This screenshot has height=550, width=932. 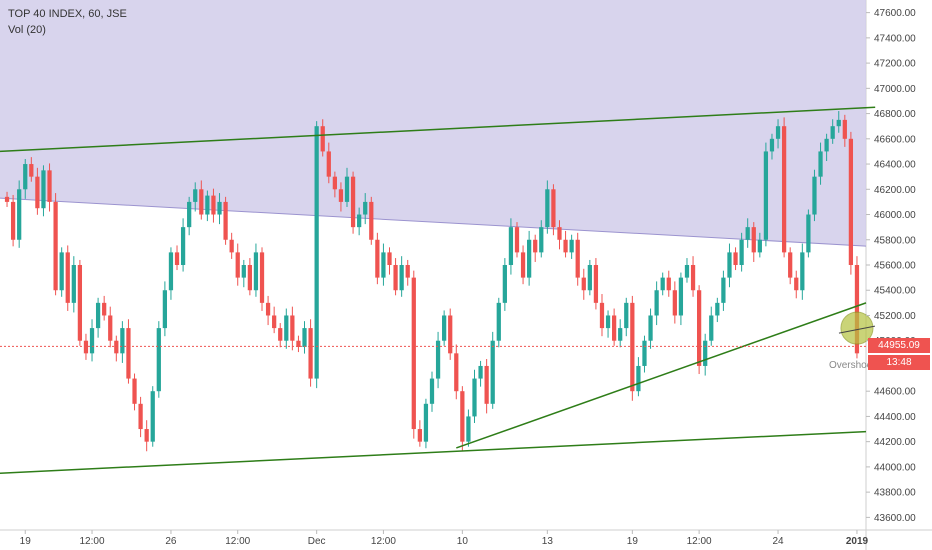 I want to click on upper-trendline, so click(x=438, y=129).